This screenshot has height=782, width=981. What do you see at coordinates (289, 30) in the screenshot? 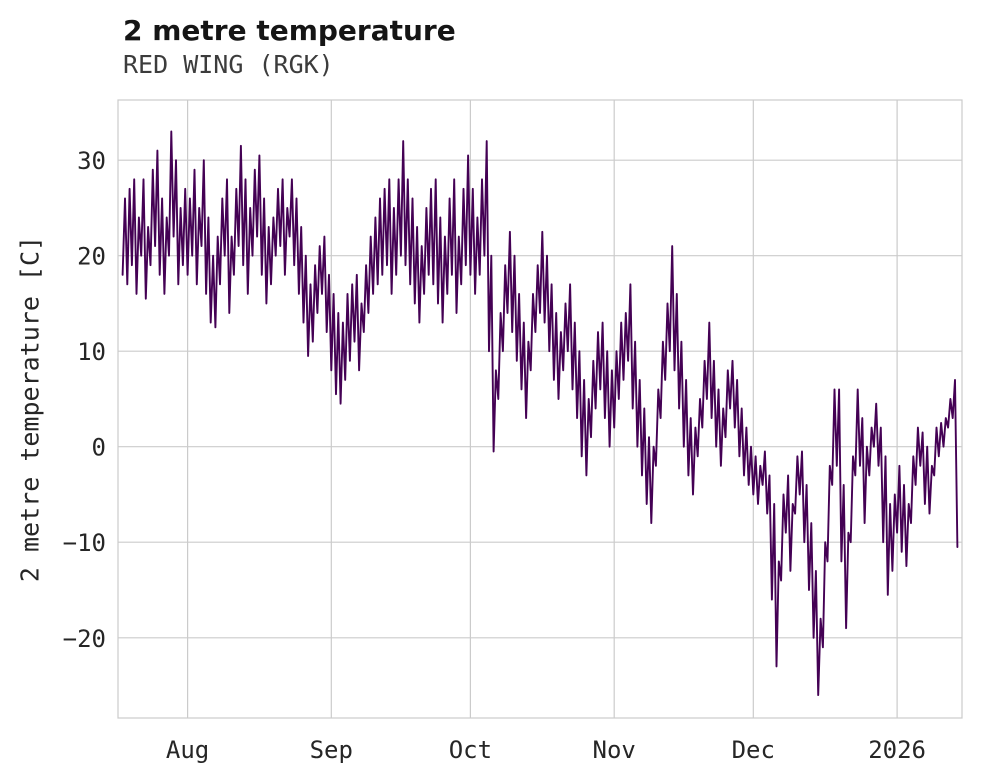
I see `chart-title: 2 metre temperature` at bounding box center [289, 30].